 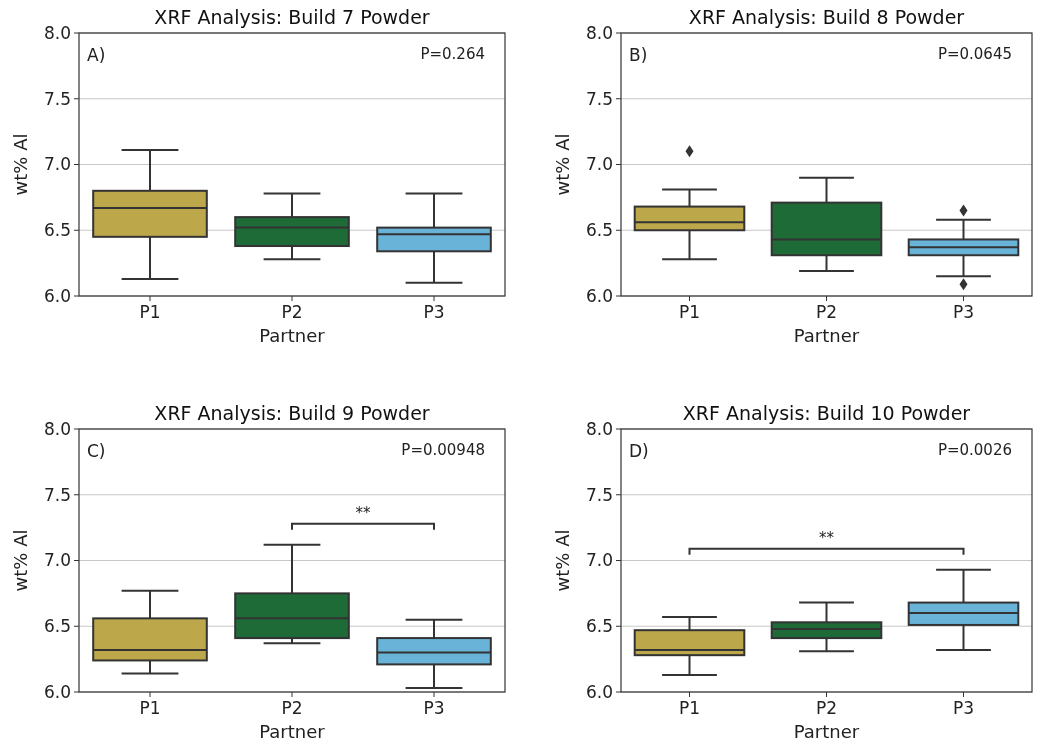 I want to click on chart-title: XRF Analysis: Build 9 Powder, so click(x=292, y=413).